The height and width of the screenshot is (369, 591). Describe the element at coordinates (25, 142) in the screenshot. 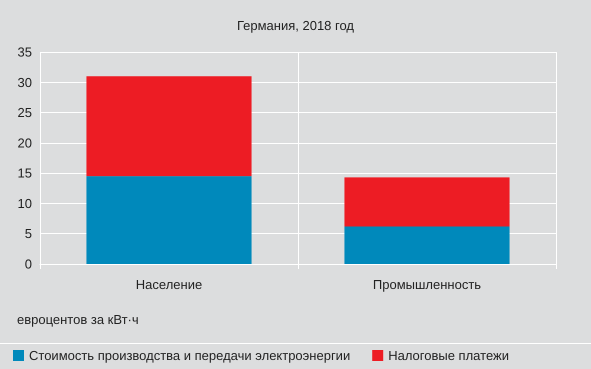

I see `y-tick-label: 20` at that location.